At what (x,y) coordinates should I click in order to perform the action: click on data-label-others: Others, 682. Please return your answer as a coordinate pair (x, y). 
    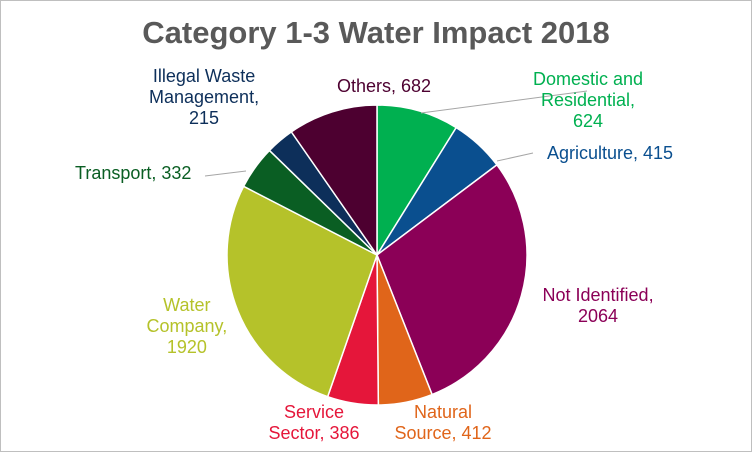
    Looking at the image, I should click on (384, 86).